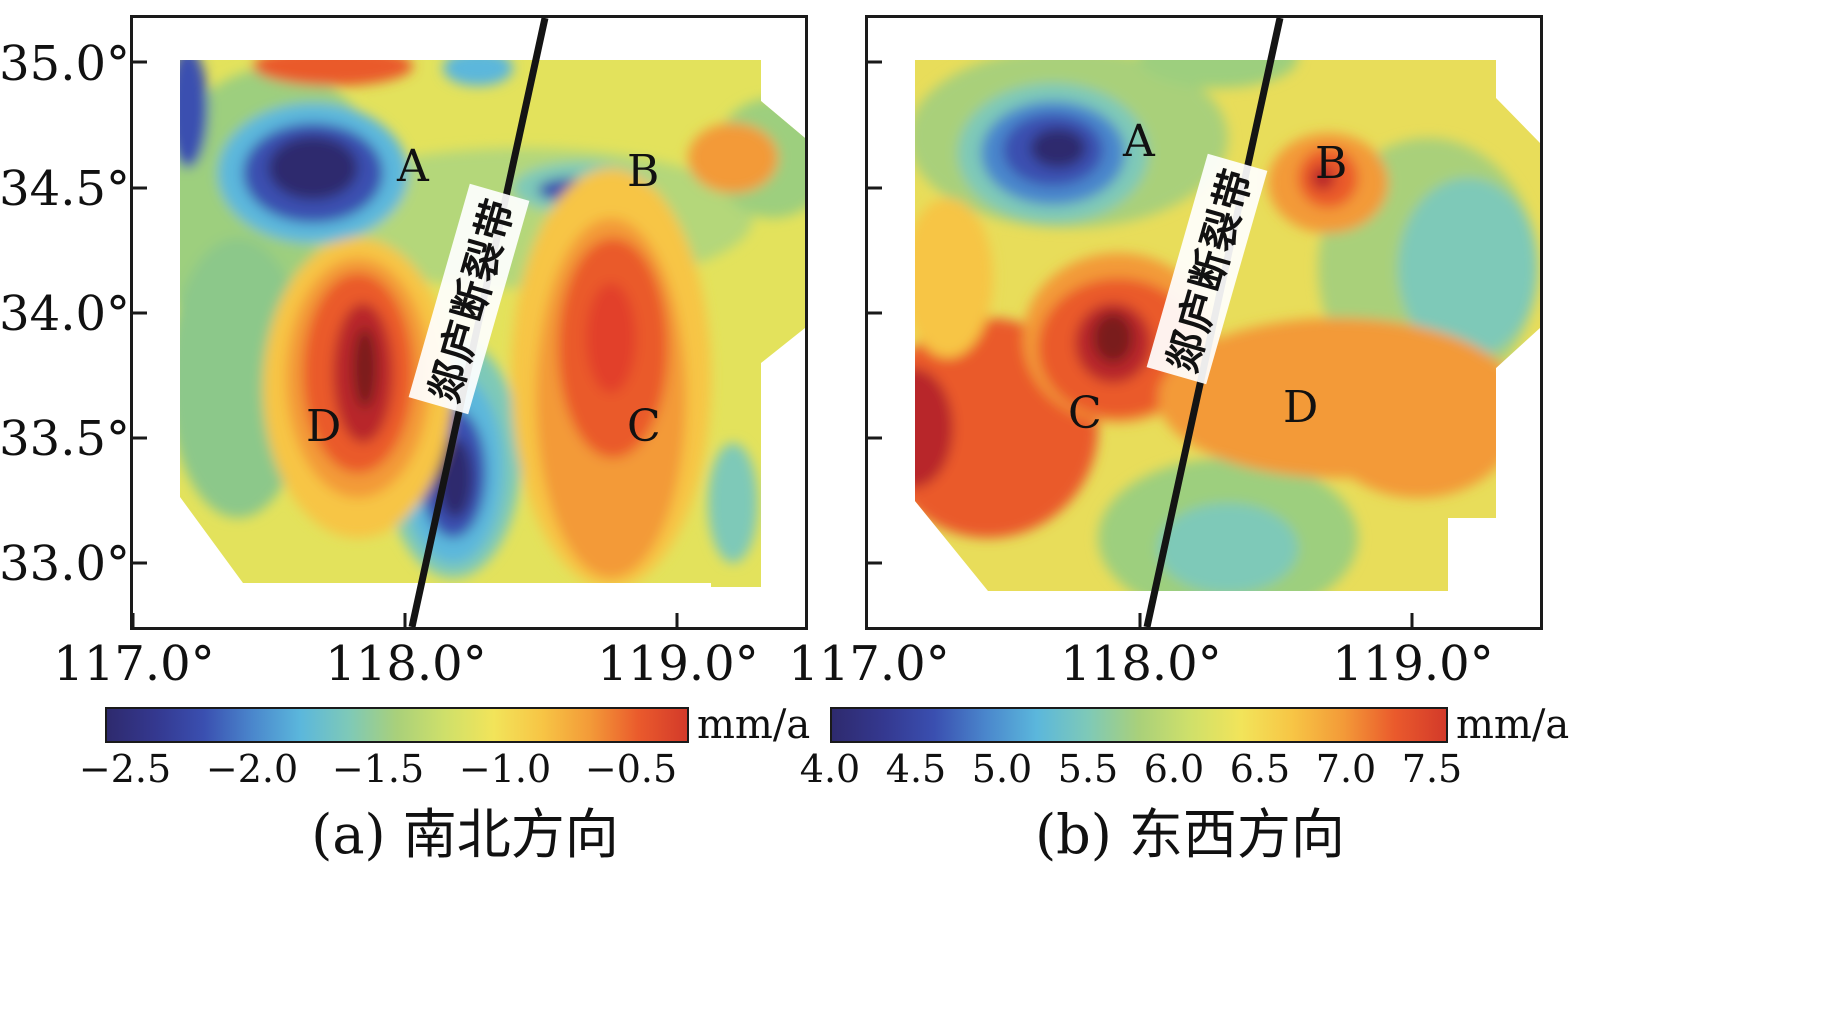 The height and width of the screenshot is (1019, 1843). What do you see at coordinates (643, 171) in the screenshot?
I see `point-label-ns-b: B` at bounding box center [643, 171].